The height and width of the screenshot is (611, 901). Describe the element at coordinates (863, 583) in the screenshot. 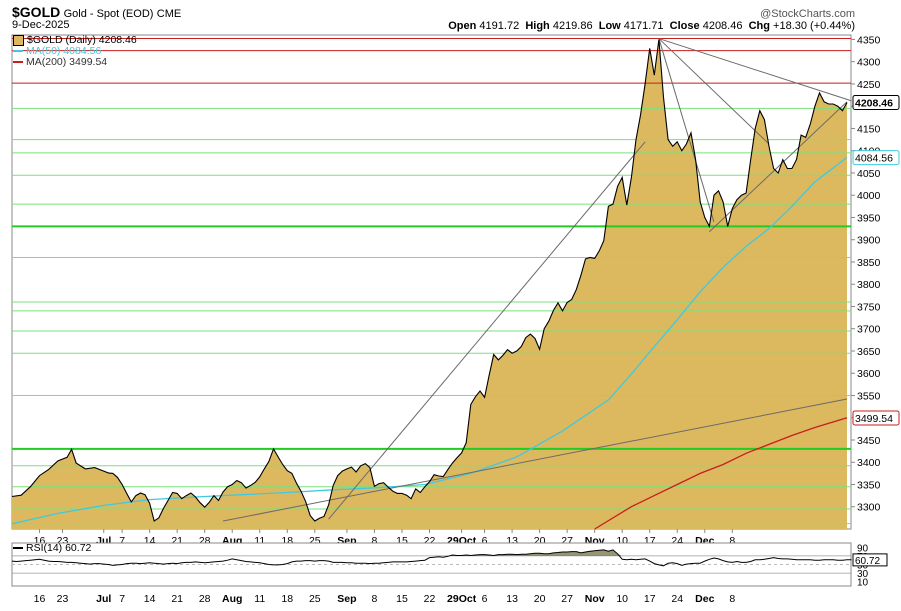

I see `rsi-ytick-10: 10` at that location.